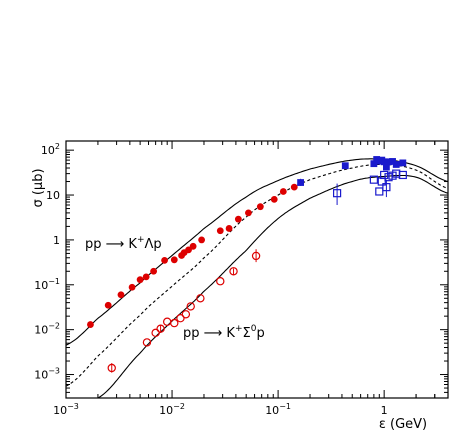 The width and height of the screenshot is (474, 436). What do you see at coordinates (278, 409) in the screenshot?
I see `x-tick-label: 10⁻¹` at bounding box center [278, 409].